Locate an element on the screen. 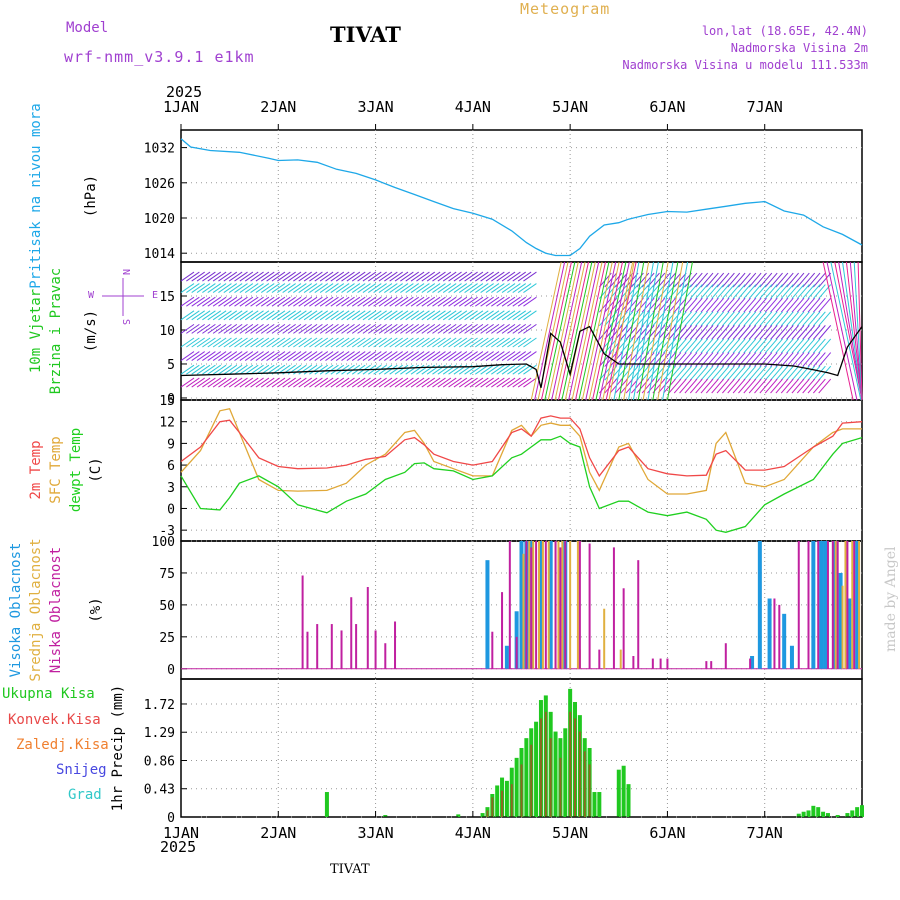  station-title: TIVAT is located at coordinates (365, 34).